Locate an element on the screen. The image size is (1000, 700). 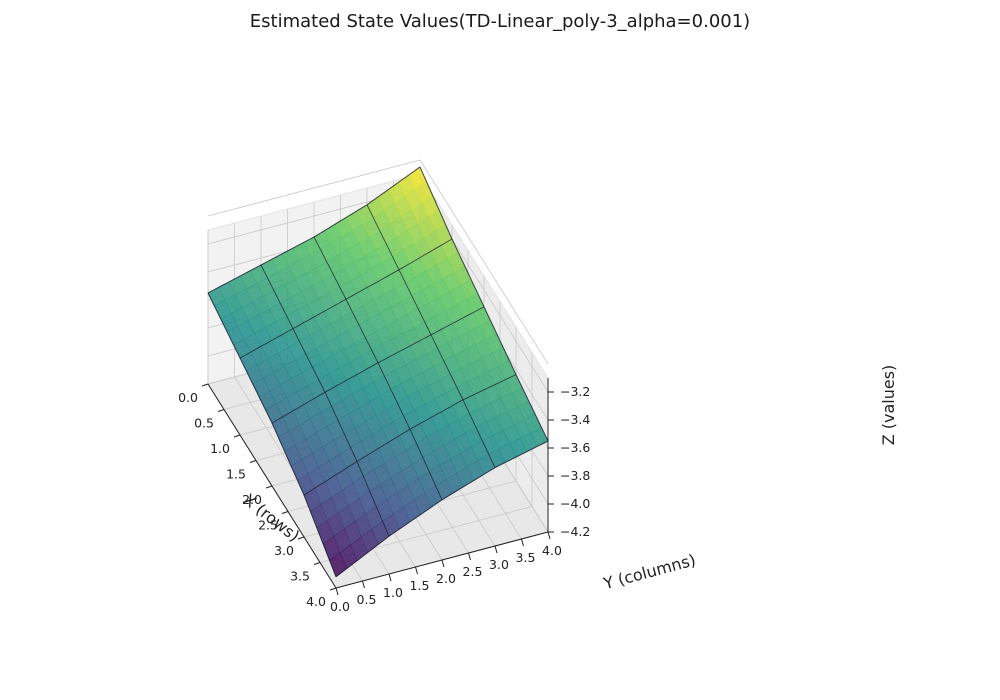
z-tick-label: −3.8 is located at coordinates (575, 475).